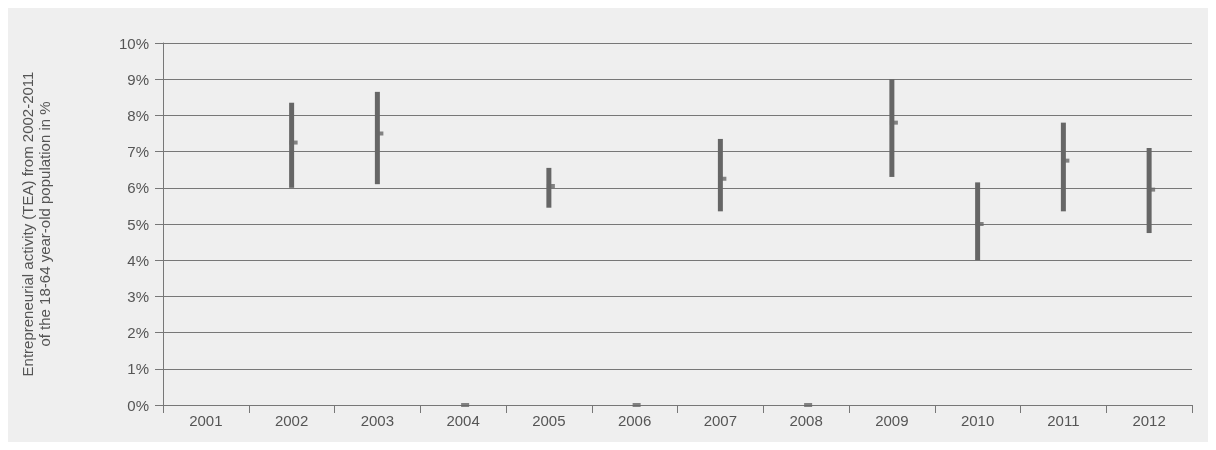 The width and height of the screenshot is (1216, 450). What do you see at coordinates (549, 420) in the screenshot?
I see `x-tick-label: 2005` at bounding box center [549, 420].